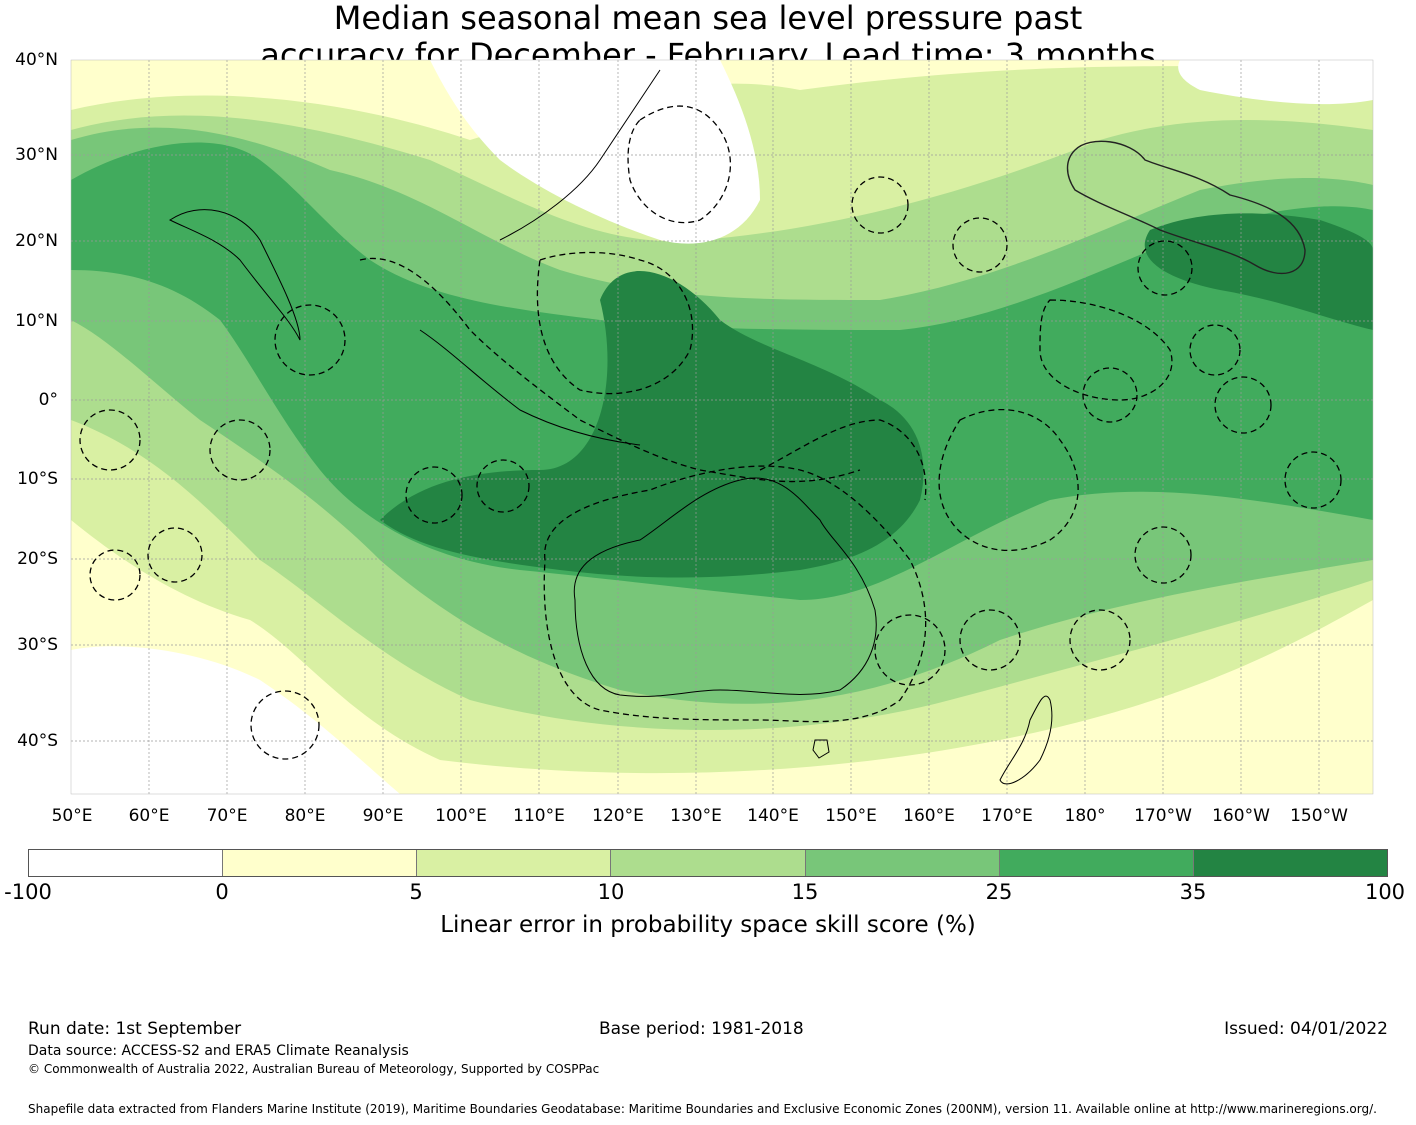 This screenshot has width=1416, height=1125. What do you see at coordinates (48, 400) in the screenshot?
I see `lat-label-equator: 0°` at bounding box center [48, 400].